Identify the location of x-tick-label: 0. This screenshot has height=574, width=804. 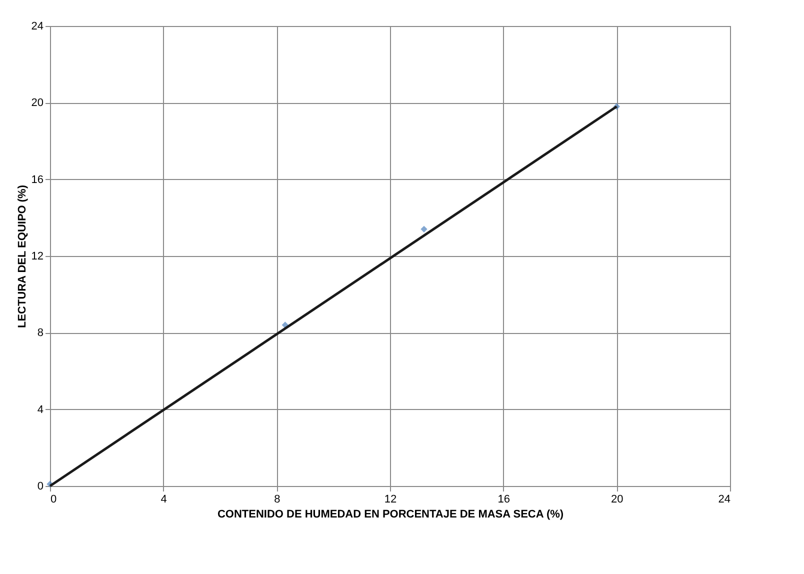
(53, 500).